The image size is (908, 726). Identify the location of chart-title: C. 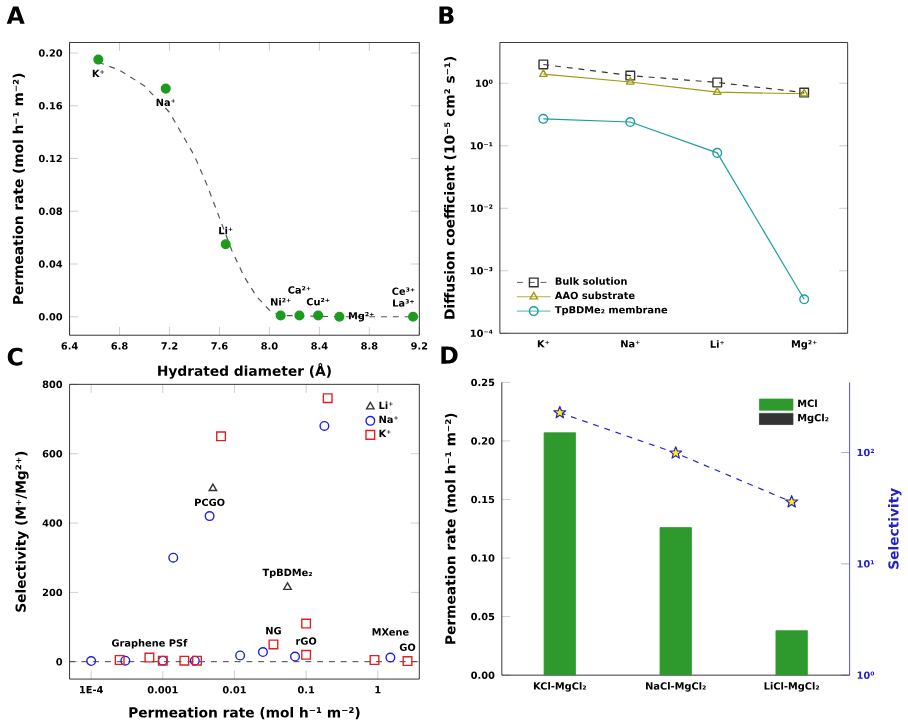
(15, 356).